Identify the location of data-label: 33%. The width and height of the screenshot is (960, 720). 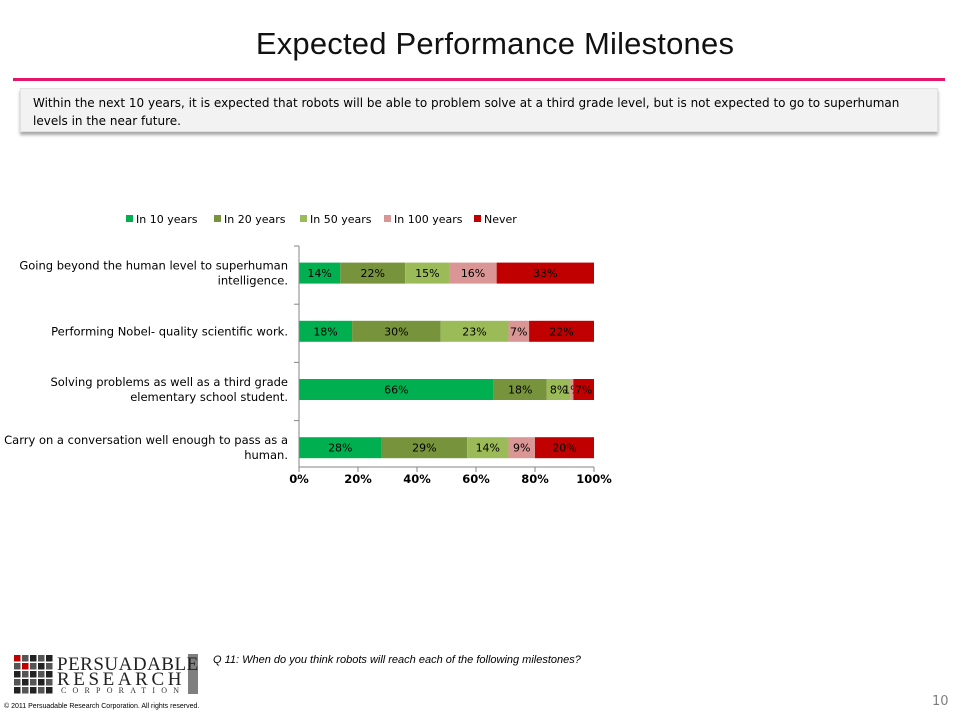
(545, 273).